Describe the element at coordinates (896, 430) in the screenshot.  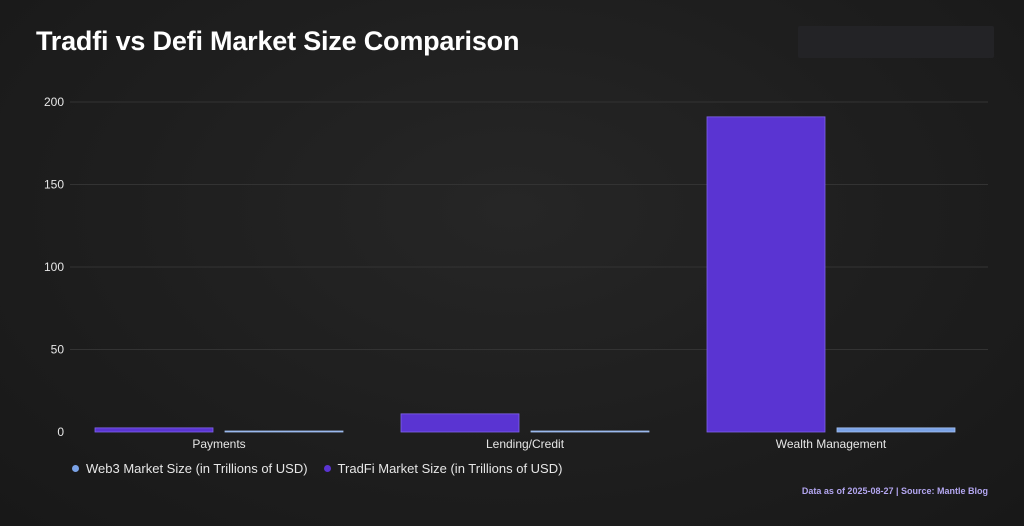
I see `bar-web3-wealth-management` at that location.